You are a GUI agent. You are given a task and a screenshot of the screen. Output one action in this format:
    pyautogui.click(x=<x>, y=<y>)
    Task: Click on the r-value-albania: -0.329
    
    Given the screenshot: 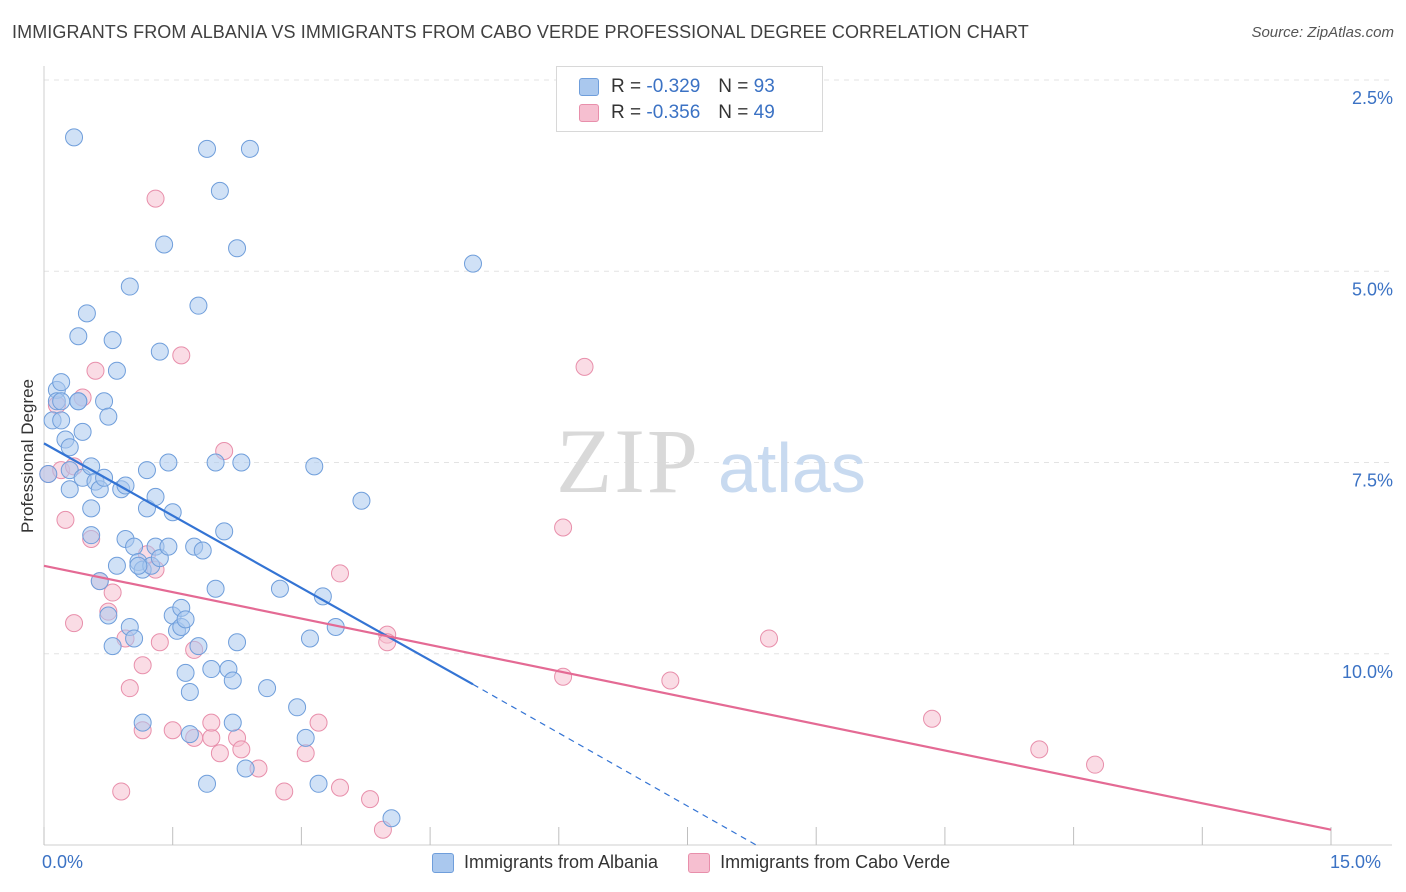 What is the action you would take?
    pyautogui.click(x=673, y=86)
    